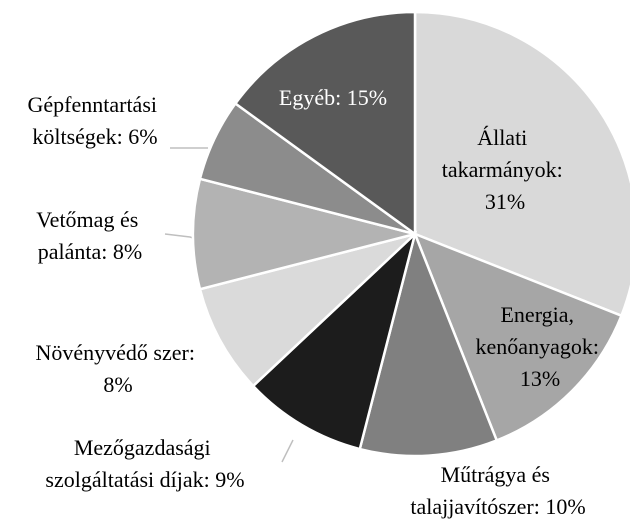  Describe the element at coordinates (118, 352) in the screenshot. I see `label-line: Növényvédő szer:` at that location.